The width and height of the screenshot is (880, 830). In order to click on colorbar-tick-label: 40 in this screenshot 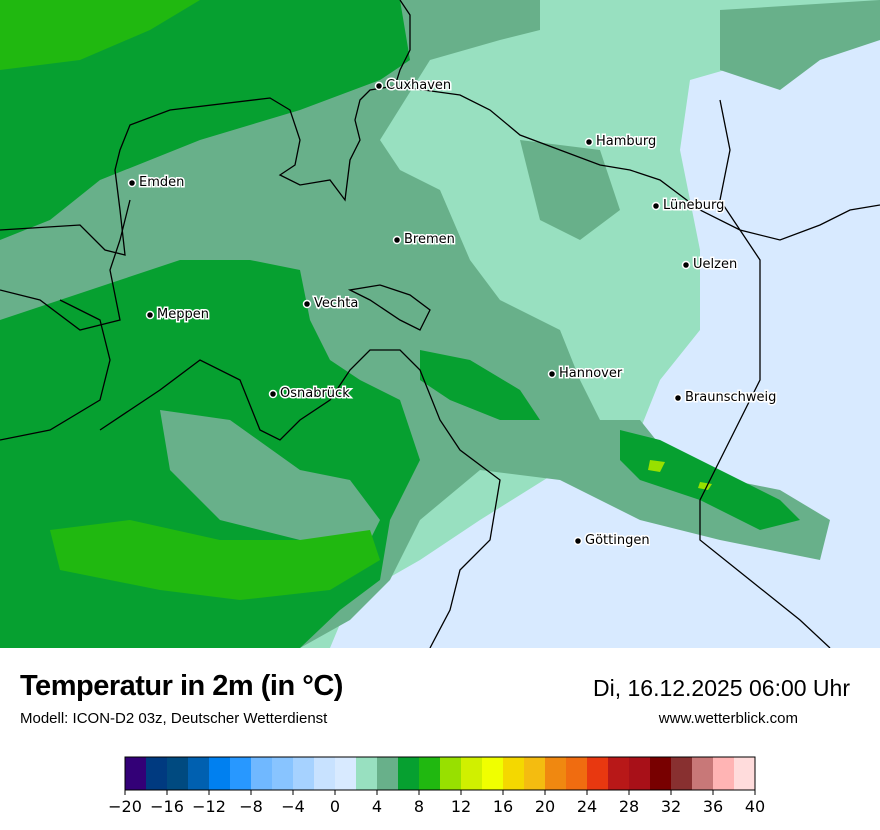, I will do `click(755, 806)`.